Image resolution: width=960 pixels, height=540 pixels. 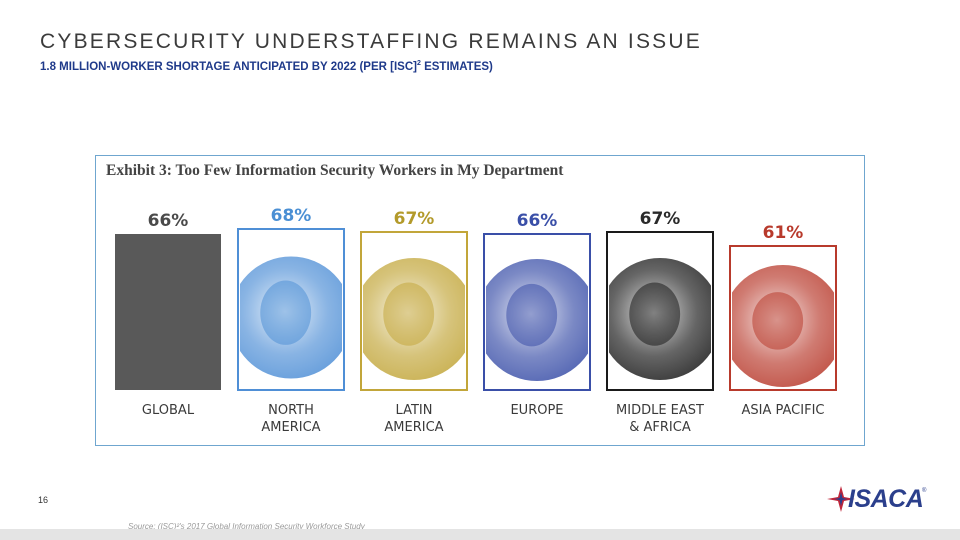 What do you see at coordinates (414, 219) in the screenshot?
I see `value-label-2: 67%` at bounding box center [414, 219].